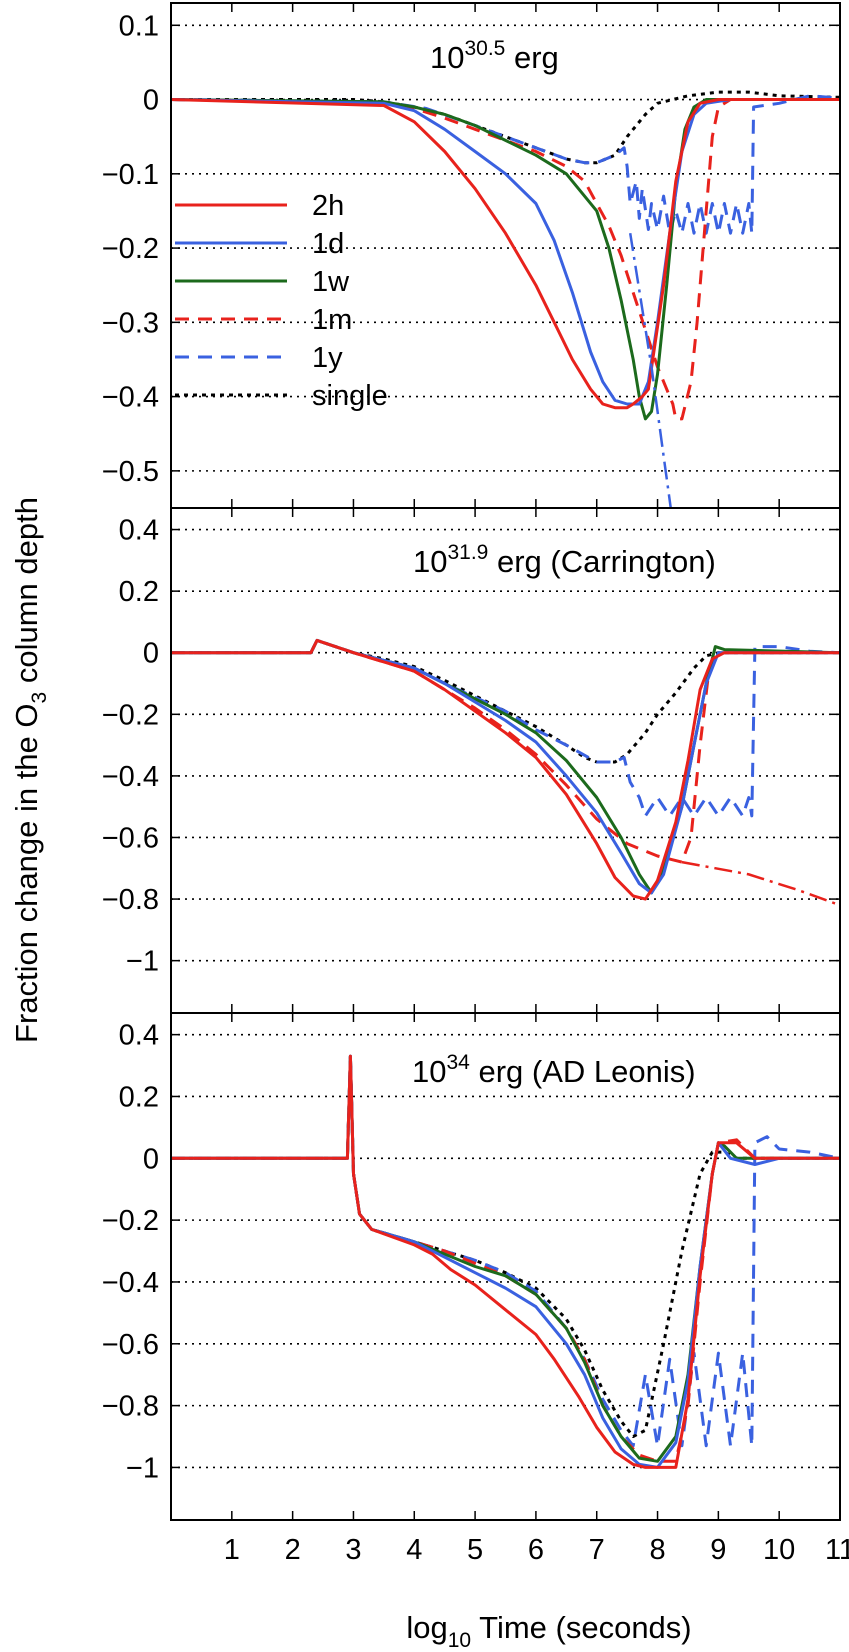  What do you see at coordinates (353, 1550) in the screenshot?
I see `x-tick-label: 3` at bounding box center [353, 1550].